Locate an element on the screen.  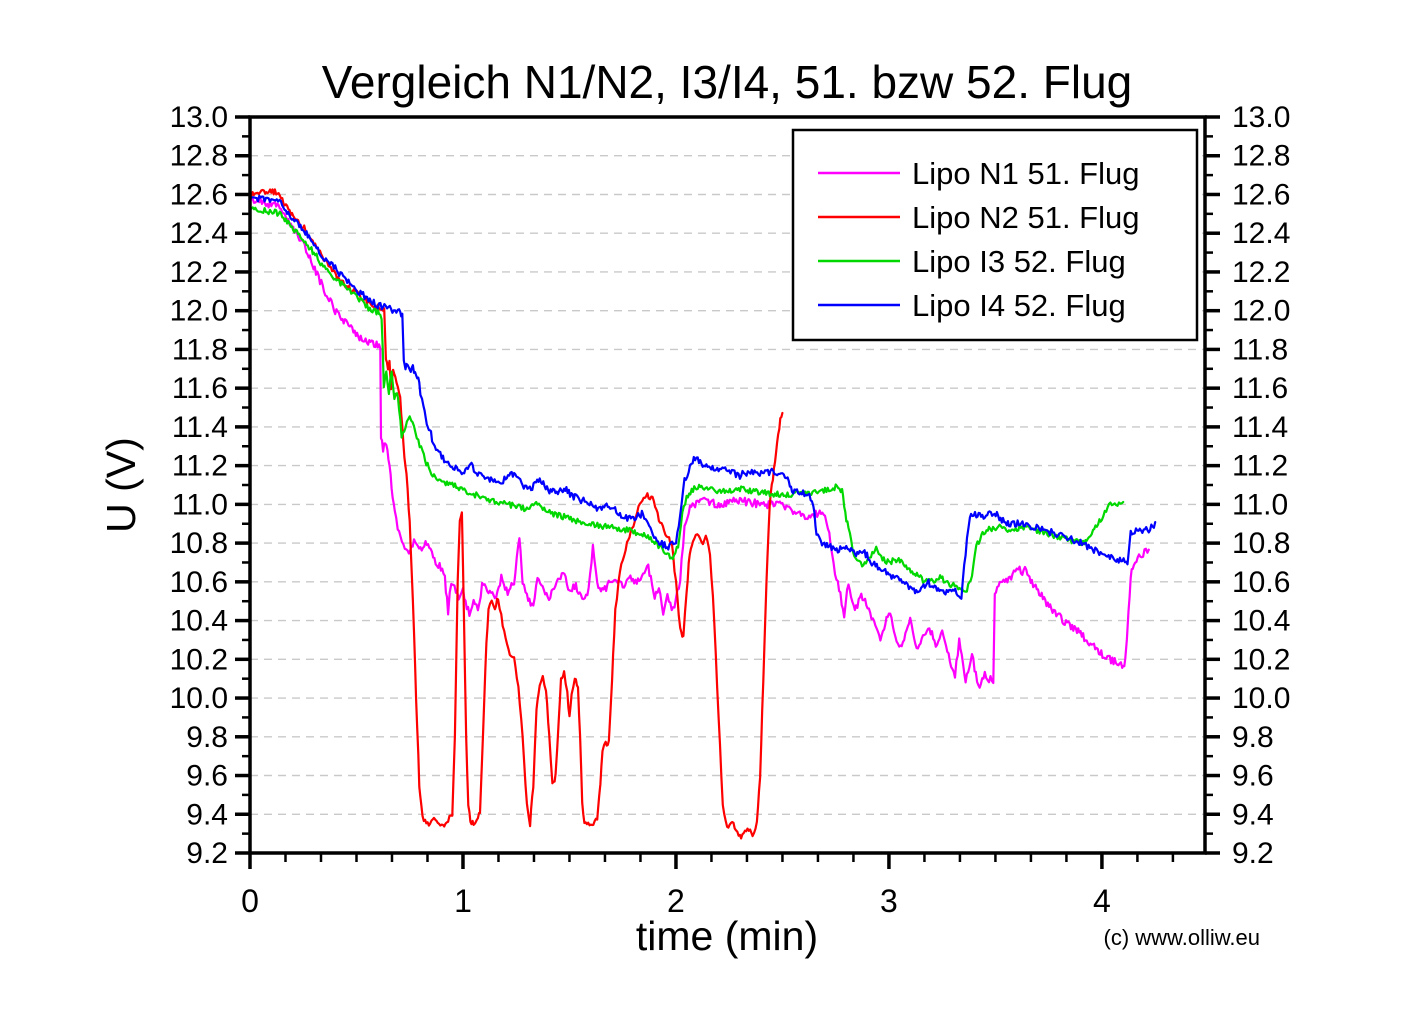
legend-item: Lipo N1 51. Flug is located at coordinates (978, 173).